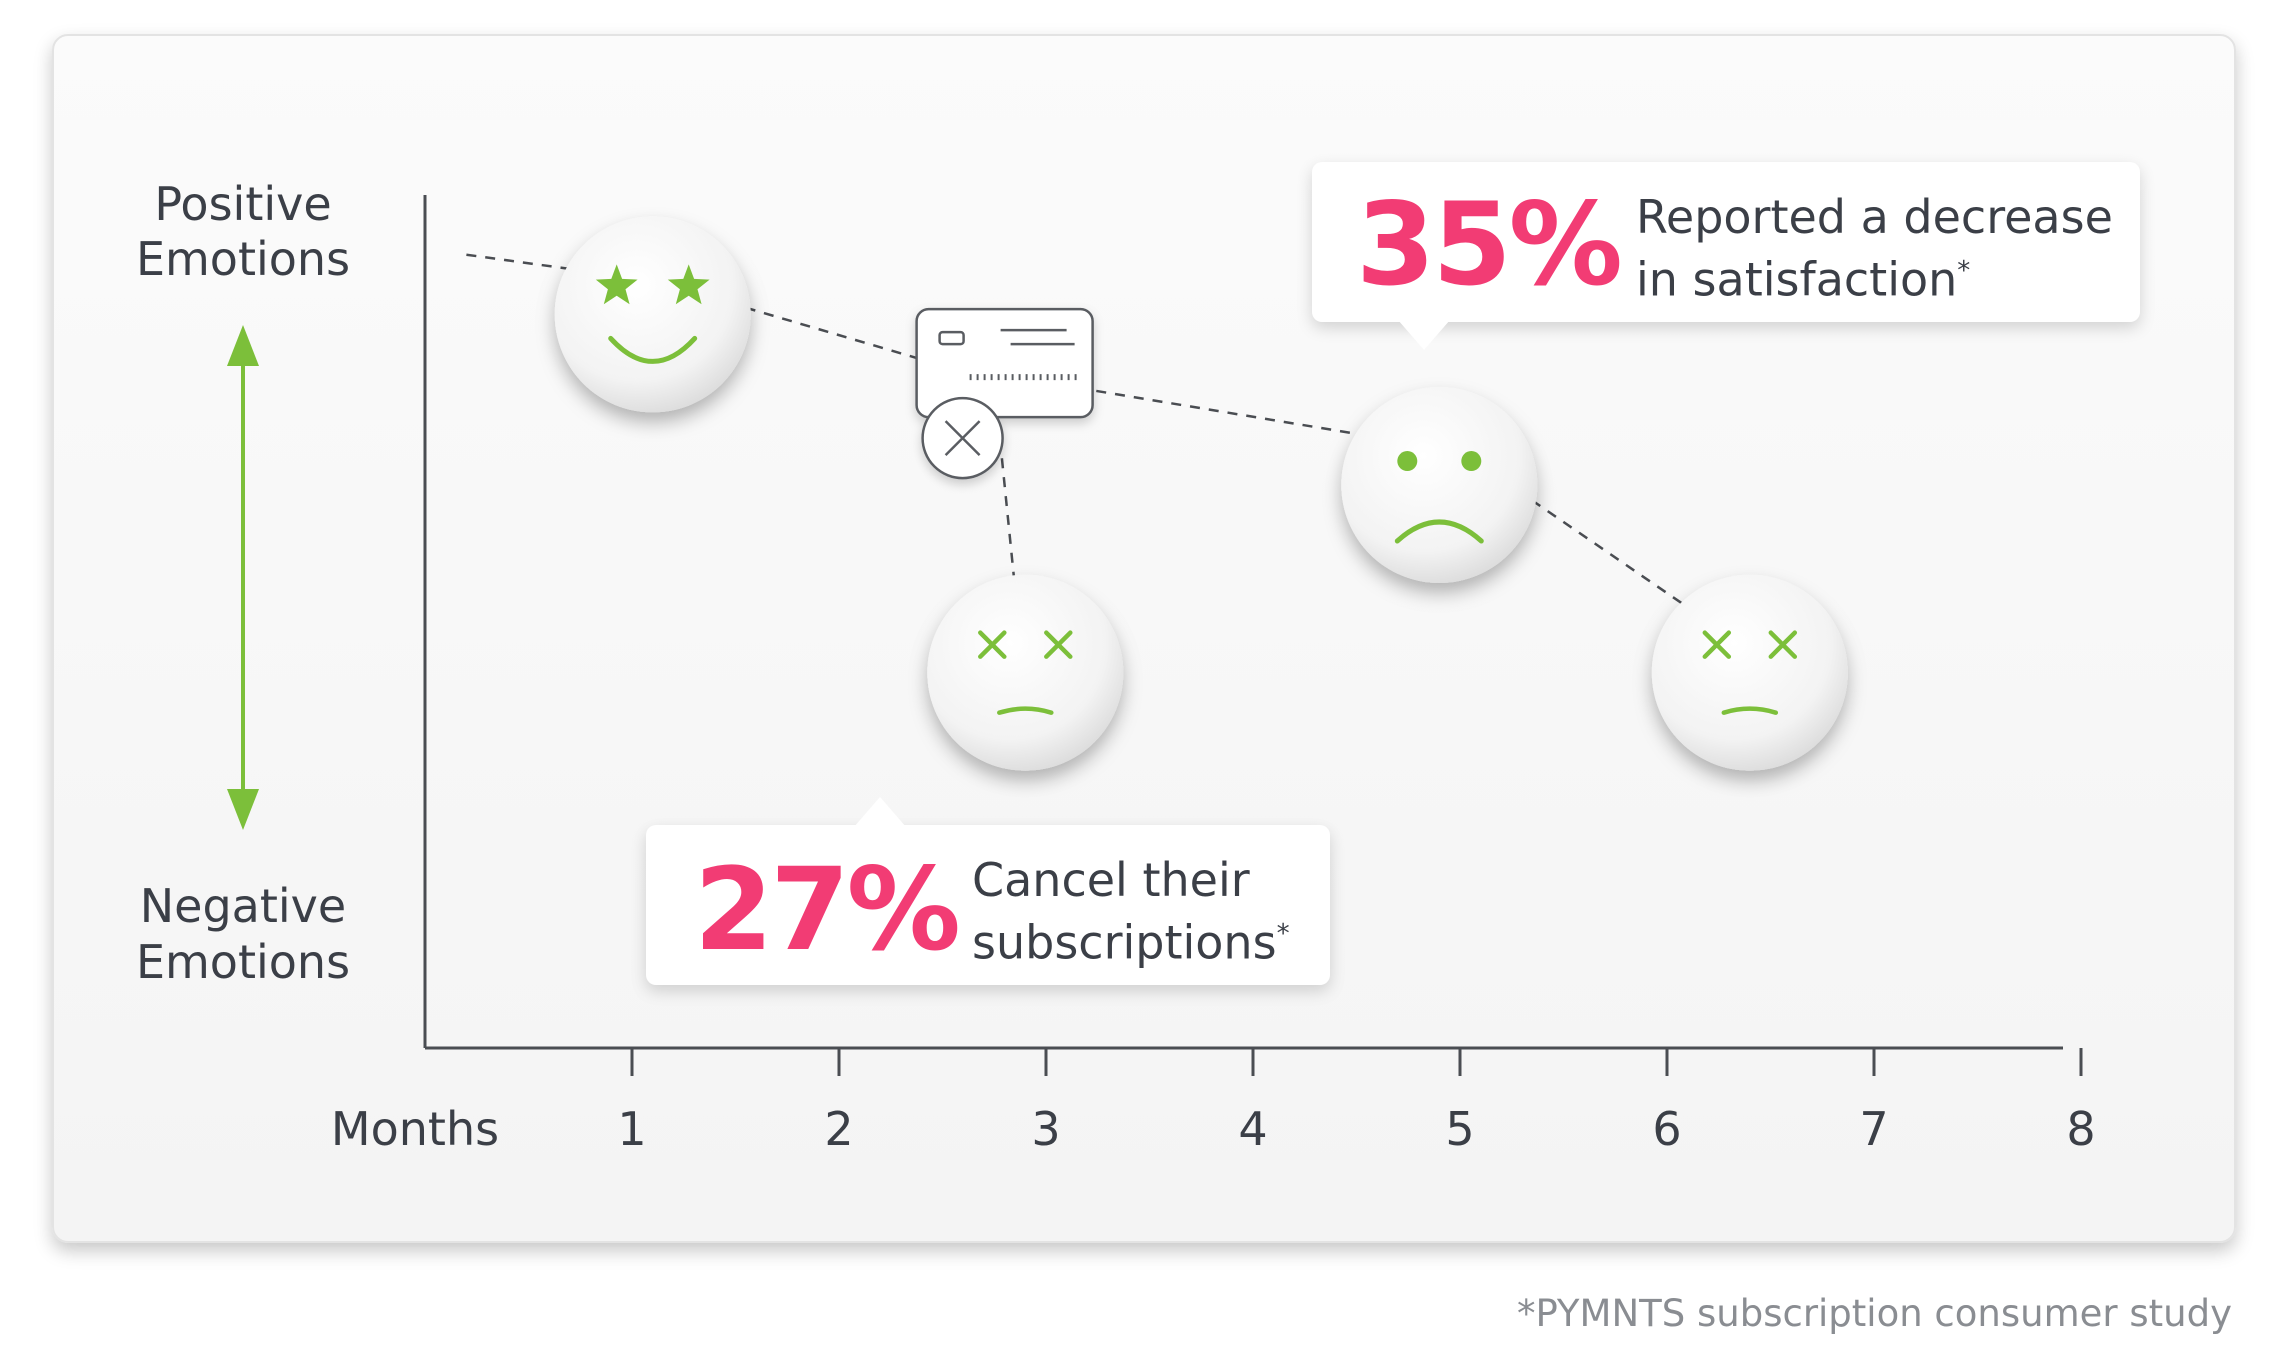 The width and height of the screenshot is (2276, 1368). Describe the element at coordinates (631, 1129) in the screenshot. I see `x-tick-label-1: 1` at that location.